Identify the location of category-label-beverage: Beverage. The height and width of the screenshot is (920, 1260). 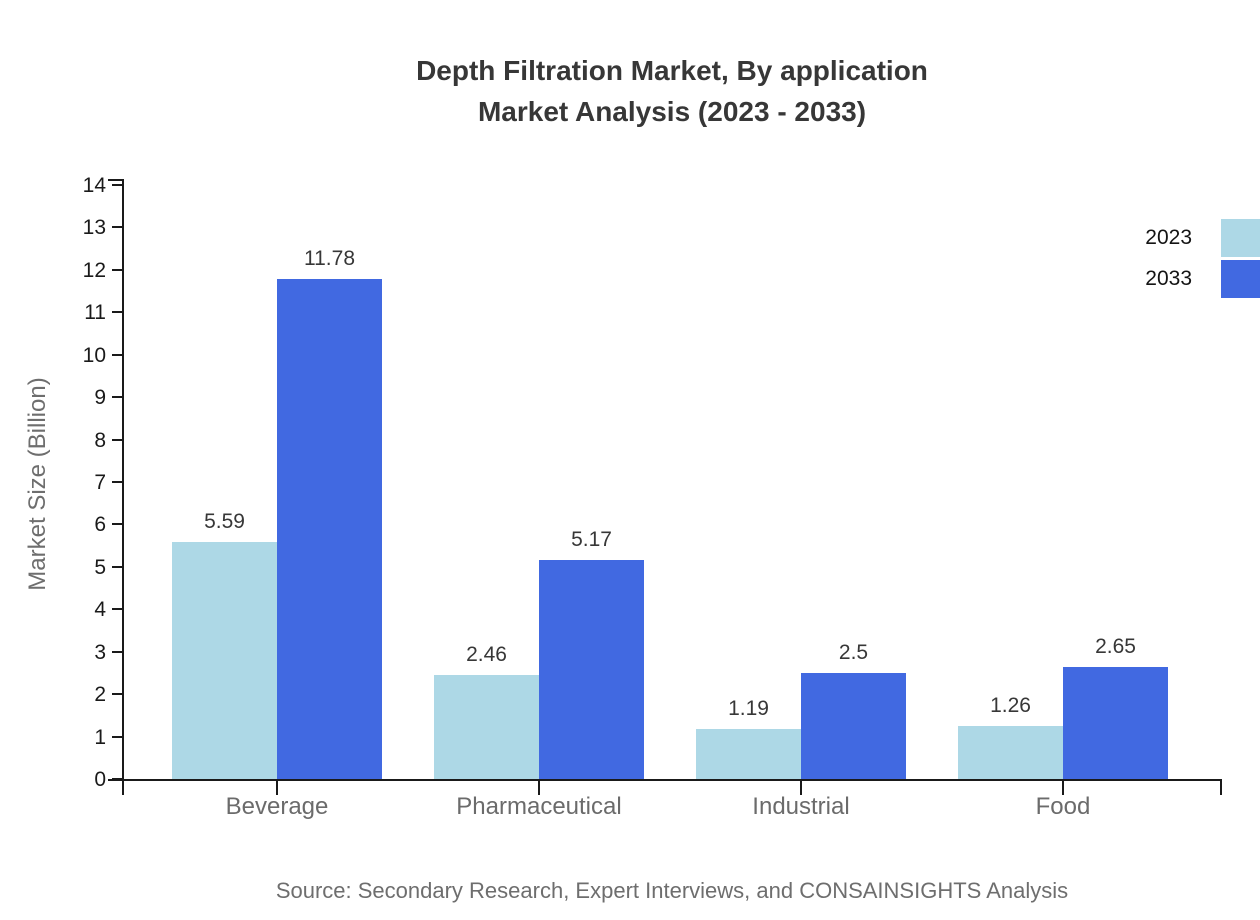
(277, 806).